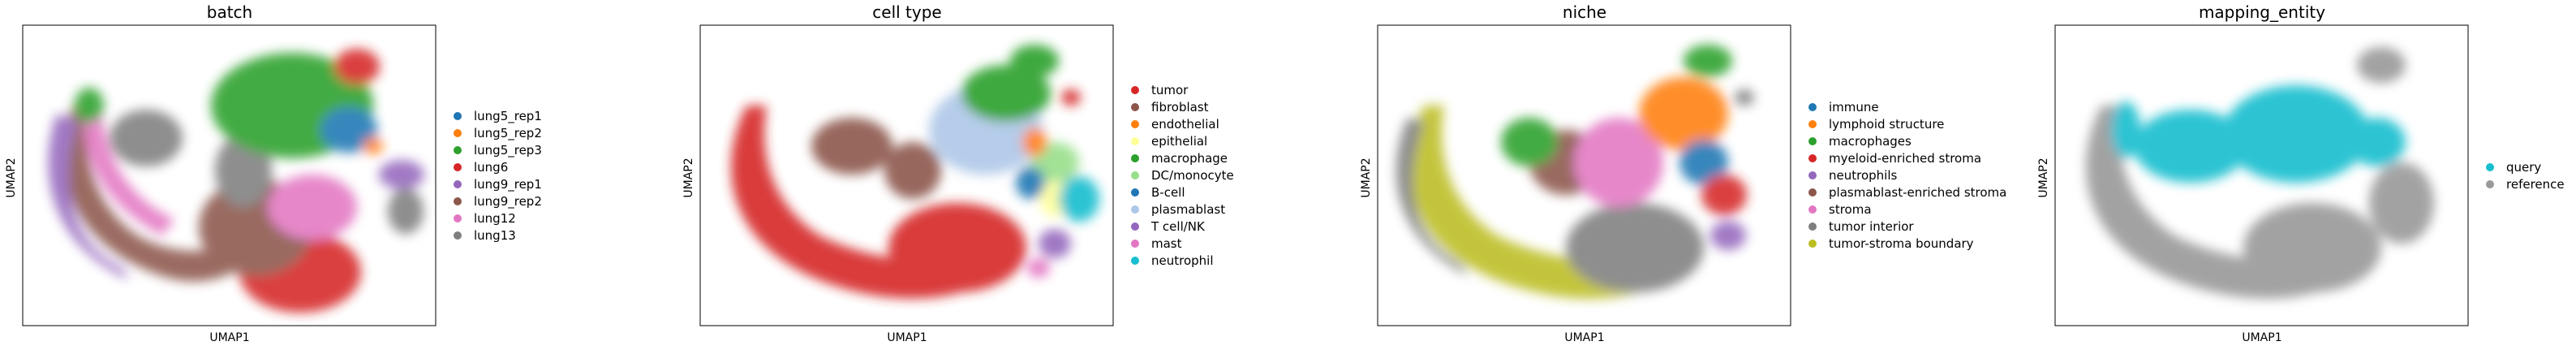 The height and width of the screenshot is (350, 2576). What do you see at coordinates (860, 203) in the screenshot?
I see `region-cell-type-tumor-arm` at bounding box center [860, 203].